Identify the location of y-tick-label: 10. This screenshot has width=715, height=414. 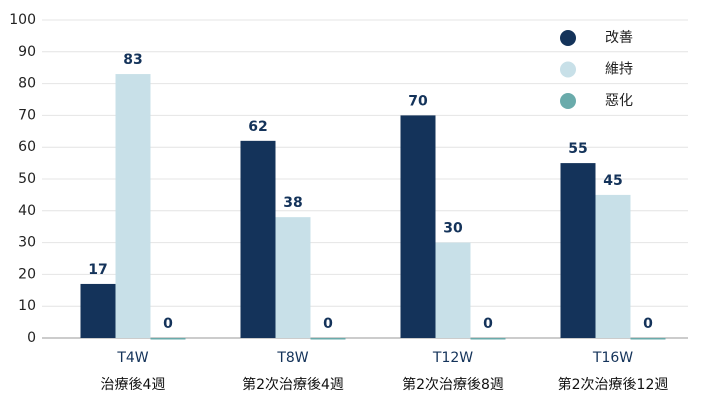
(27, 306).